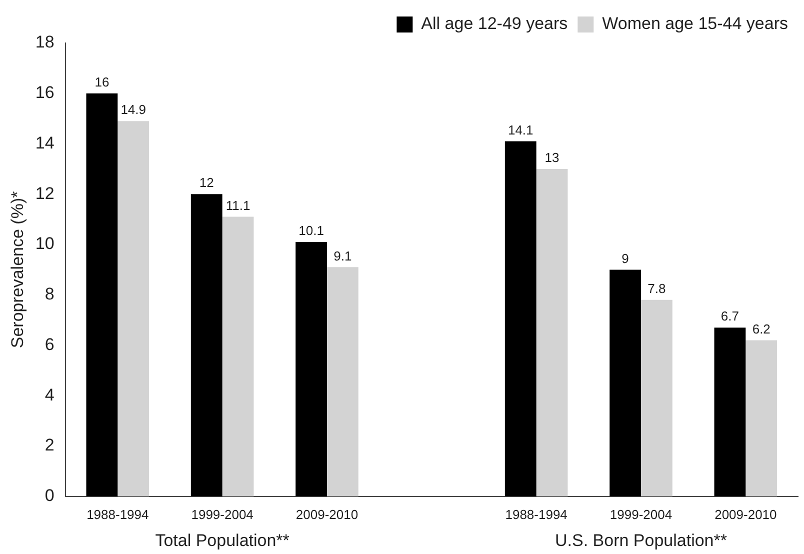 This screenshot has height=554, width=804. What do you see at coordinates (238, 205) in the screenshot?
I see `data-label: 11.1` at bounding box center [238, 205].